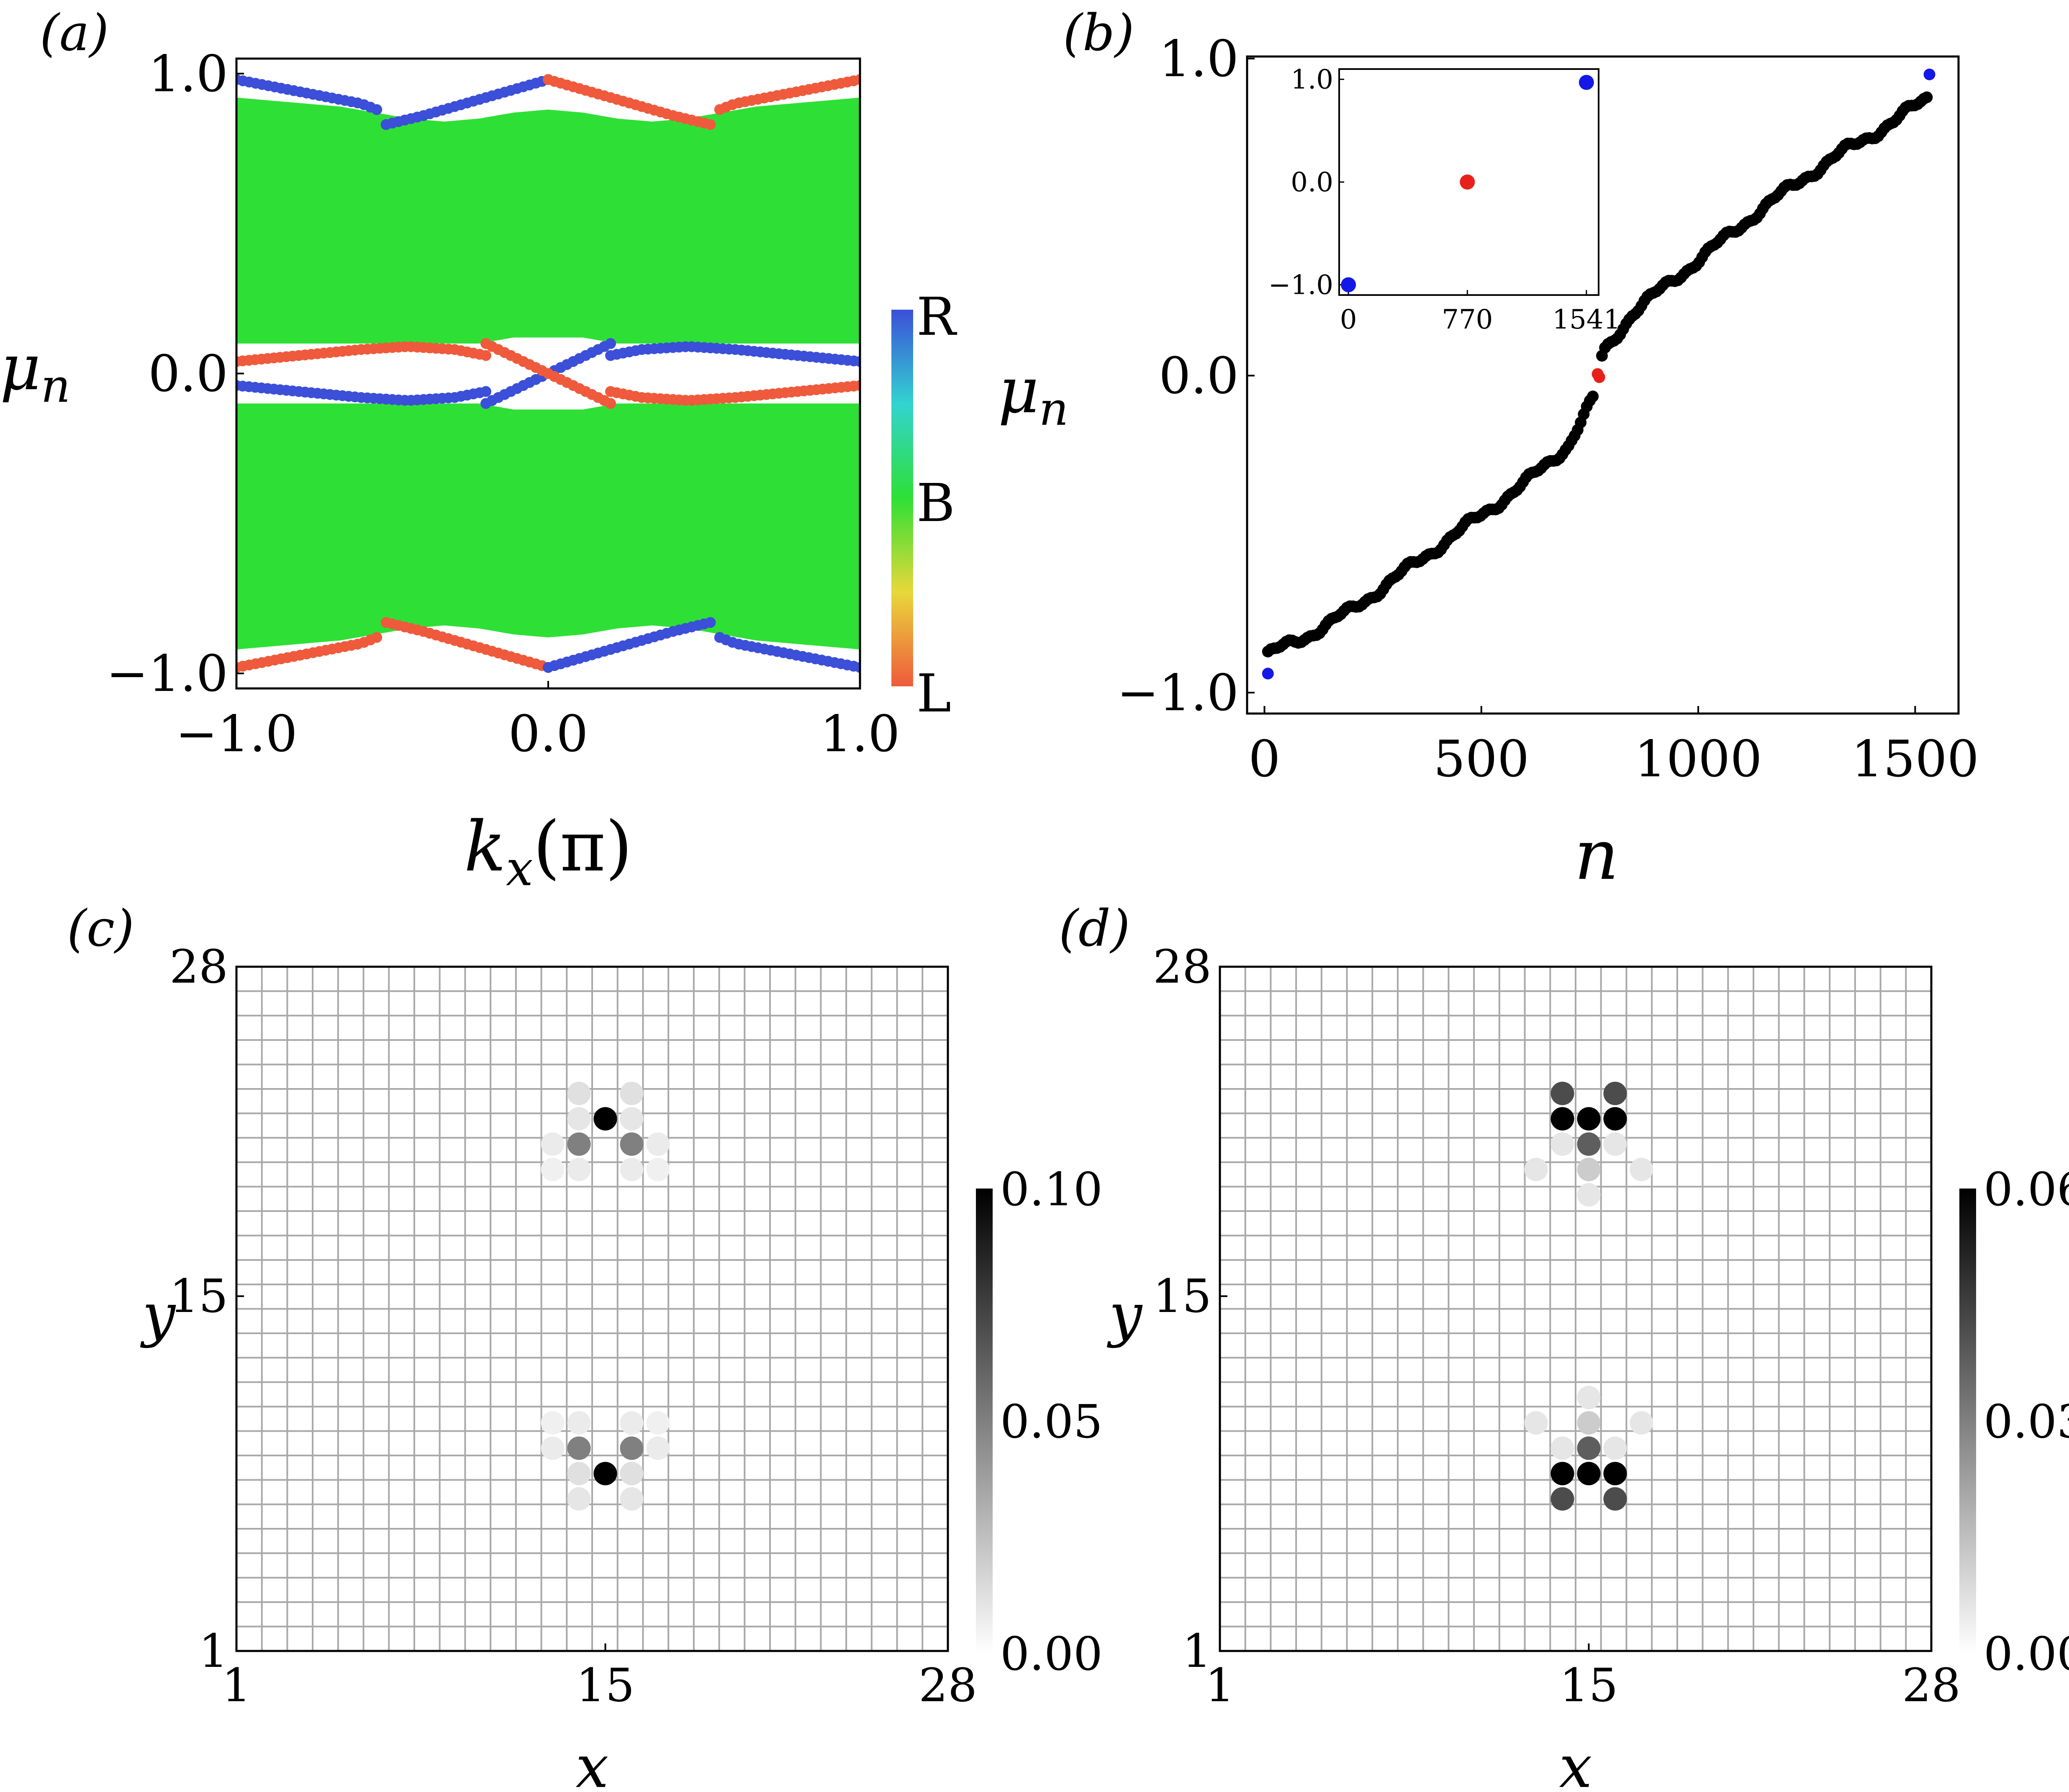  Describe the element at coordinates (1098, 33) in the screenshot. I see `panel-b-label: (b)` at that location.